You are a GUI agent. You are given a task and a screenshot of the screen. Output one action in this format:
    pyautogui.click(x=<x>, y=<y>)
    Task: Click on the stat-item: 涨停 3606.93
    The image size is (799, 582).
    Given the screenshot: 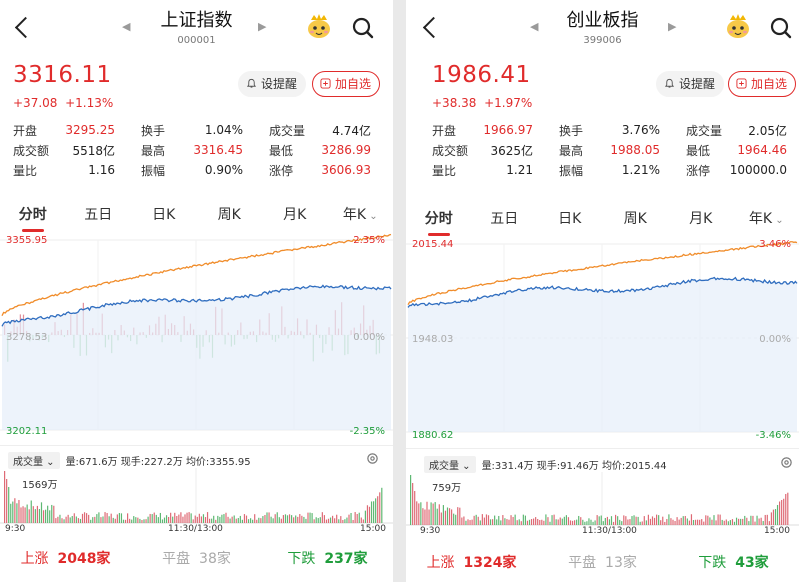 What is the action you would take?
    pyautogui.click(x=320, y=170)
    